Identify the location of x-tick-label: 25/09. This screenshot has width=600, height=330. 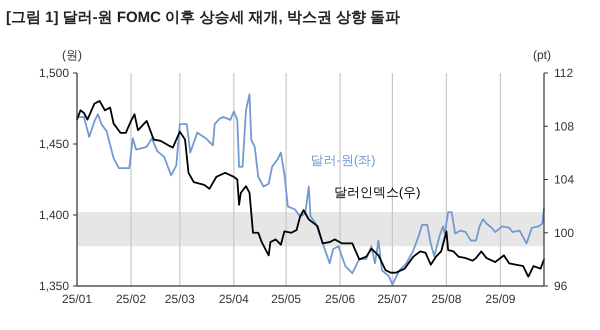
(500, 299).